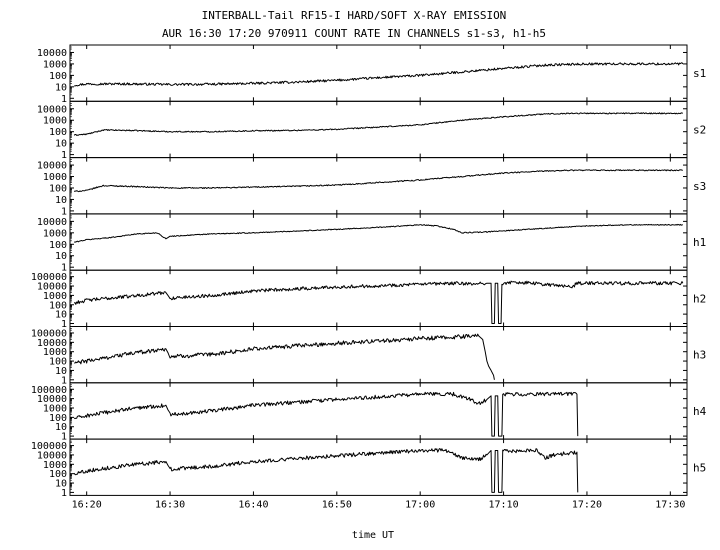  I want to click on x-axis-label: time UT, so click(373, 535).